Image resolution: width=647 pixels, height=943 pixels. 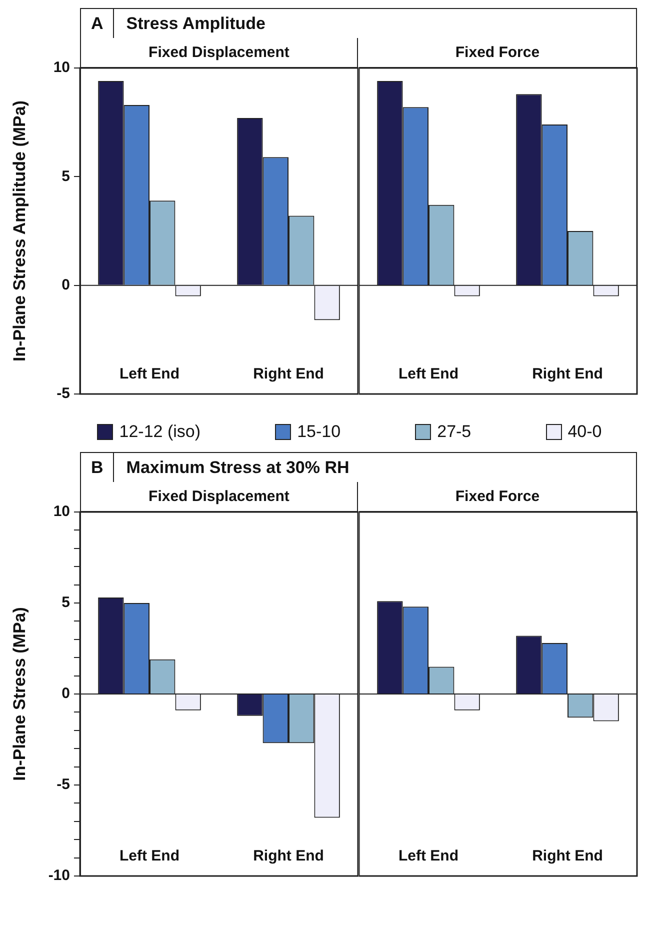 I want to click on y-axis-title: In-Plane Stress Amplitude (MPa), so click(x=19, y=231).